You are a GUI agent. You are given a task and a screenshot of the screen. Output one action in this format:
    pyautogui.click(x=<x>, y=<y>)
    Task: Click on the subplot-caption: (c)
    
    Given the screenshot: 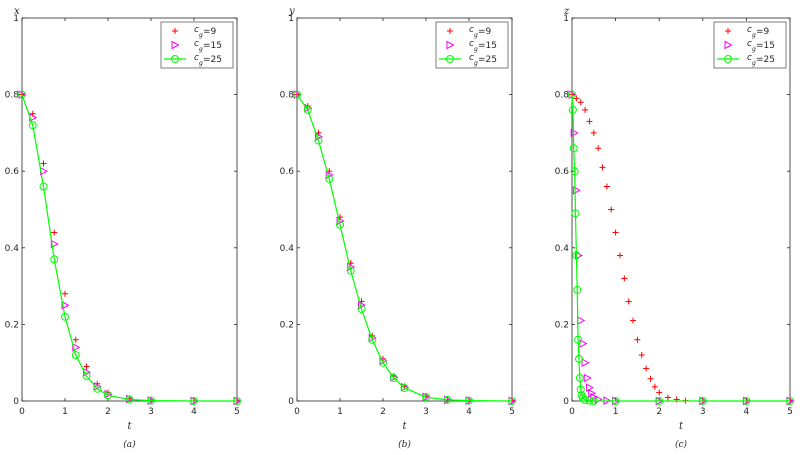 What is the action you would take?
    pyautogui.click(x=681, y=444)
    